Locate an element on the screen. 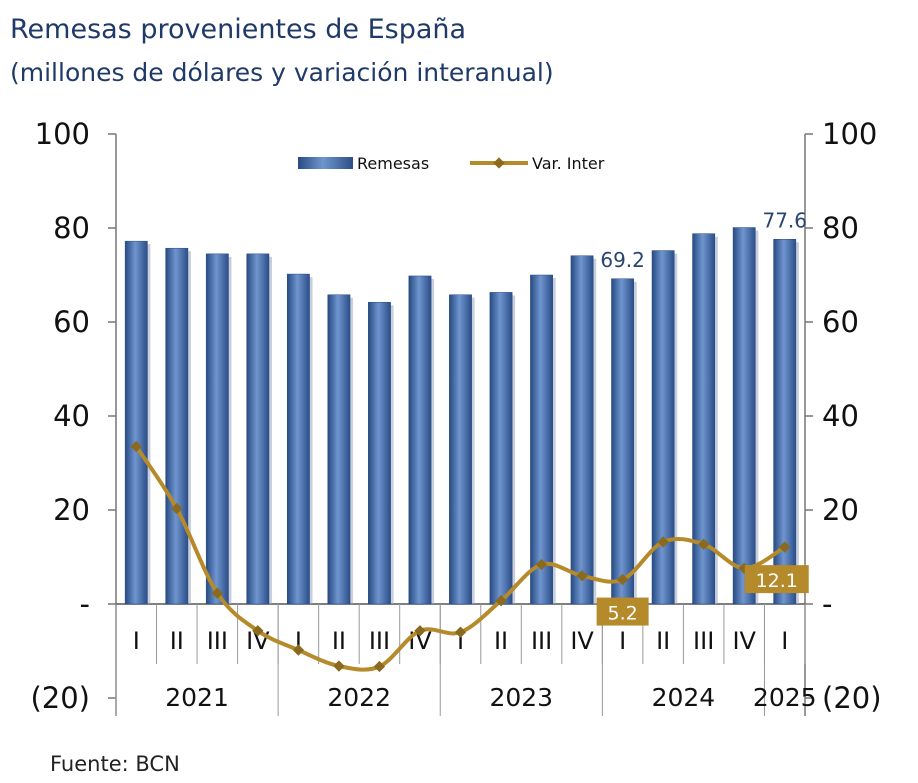 Image resolution: width=918 pixels, height=783 pixels. y-tick-label-right: 40 is located at coordinates (840, 416).